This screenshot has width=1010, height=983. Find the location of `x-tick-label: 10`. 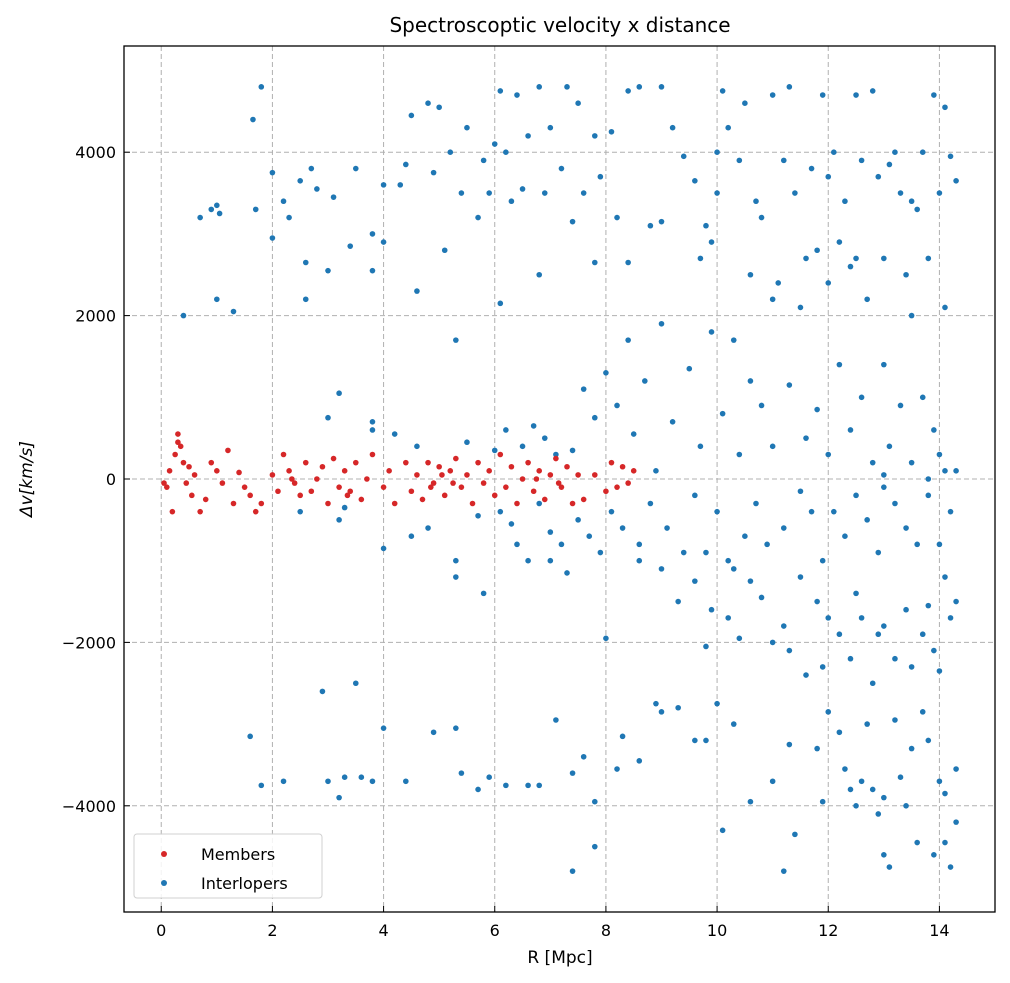

x-tick-label: 10 is located at coordinates (717, 930).